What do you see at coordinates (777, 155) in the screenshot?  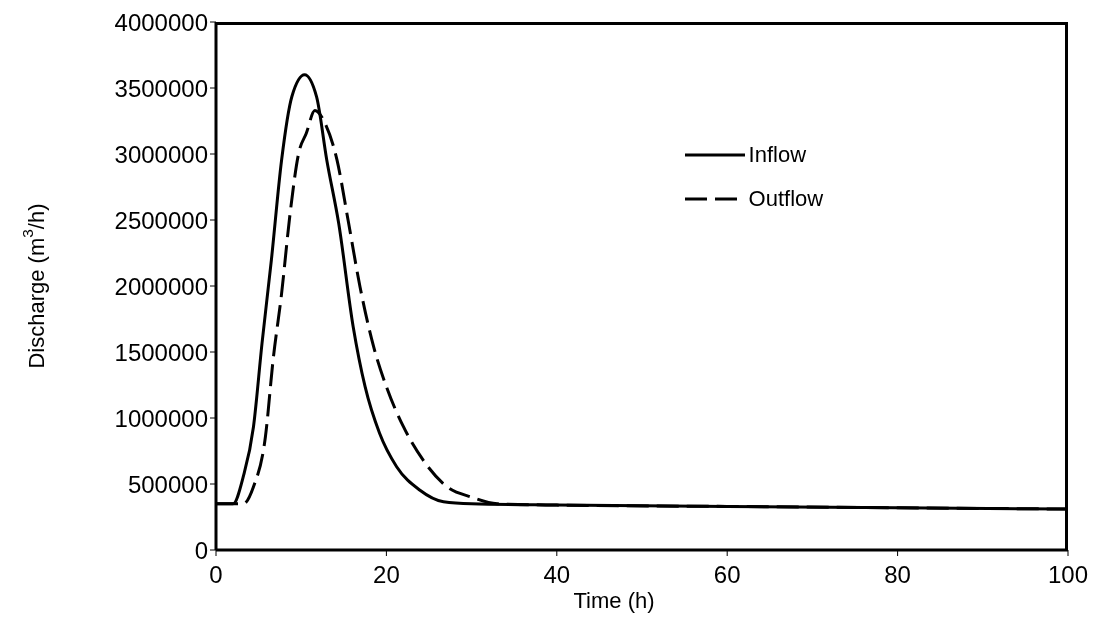 I see `legend-label: Inflow` at bounding box center [777, 155].